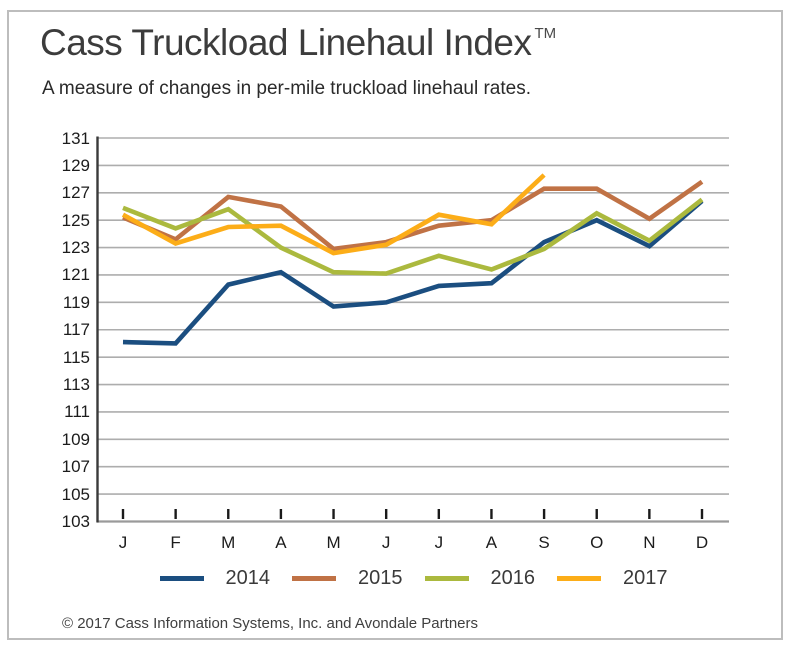 Image resolution: width=790 pixels, height=650 pixels. I want to click on legend-label-2016: 2016, so click(513, 577).